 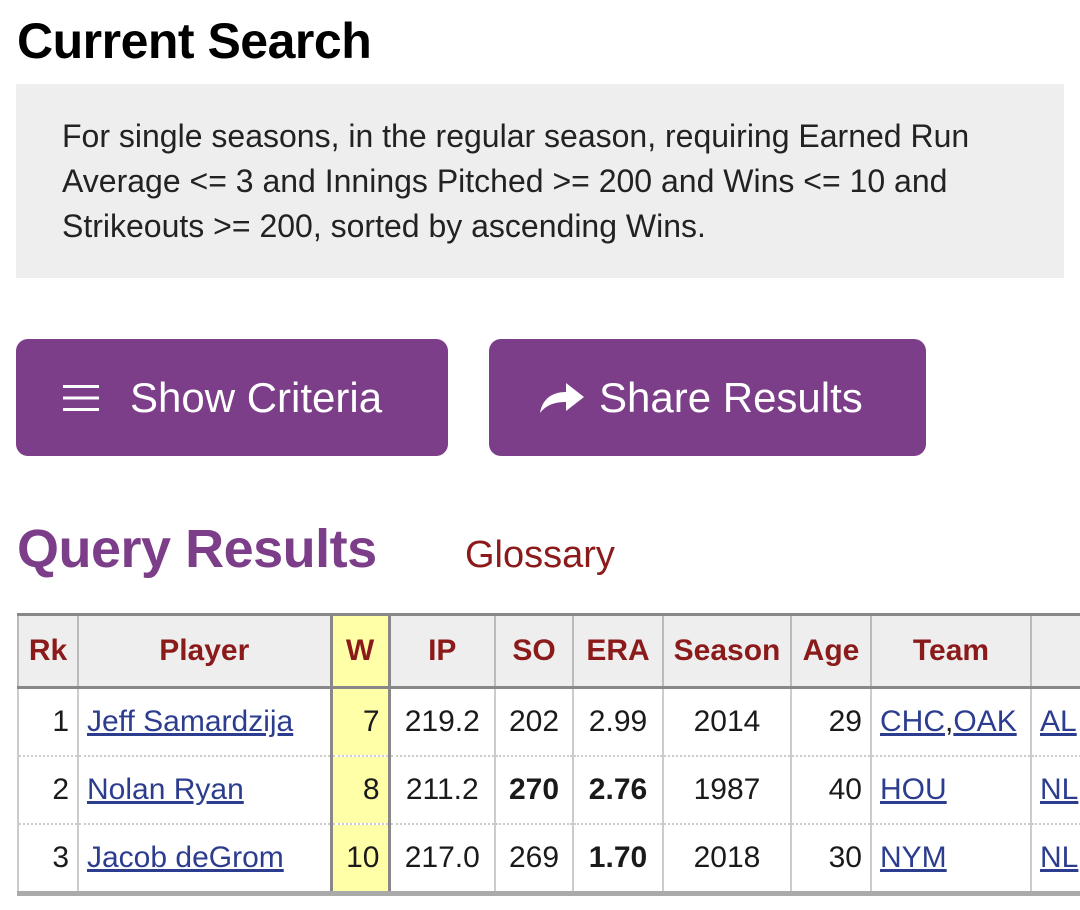 I want to click on share-arrow-icon, so click(x=562, y=398).